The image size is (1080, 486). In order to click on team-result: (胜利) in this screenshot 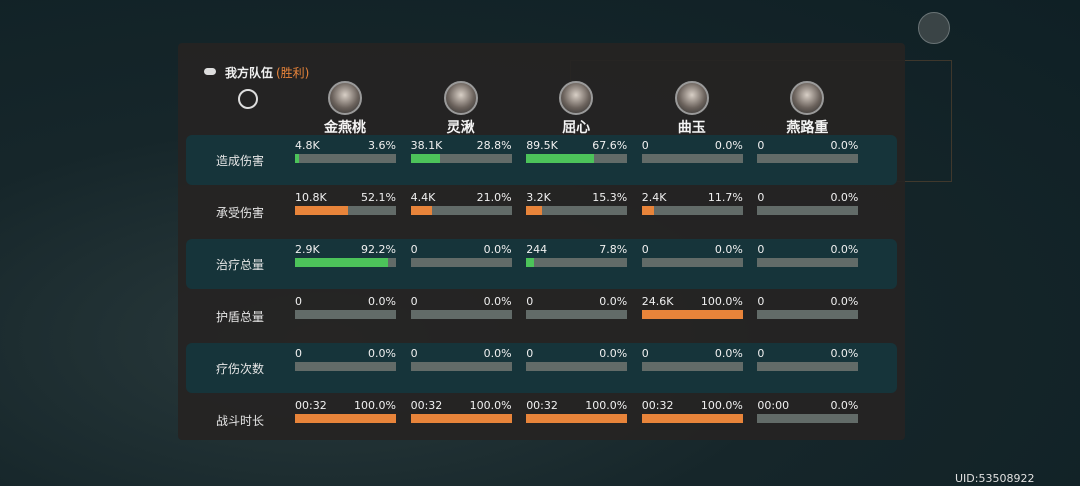, I will do `click(293, 73)`.